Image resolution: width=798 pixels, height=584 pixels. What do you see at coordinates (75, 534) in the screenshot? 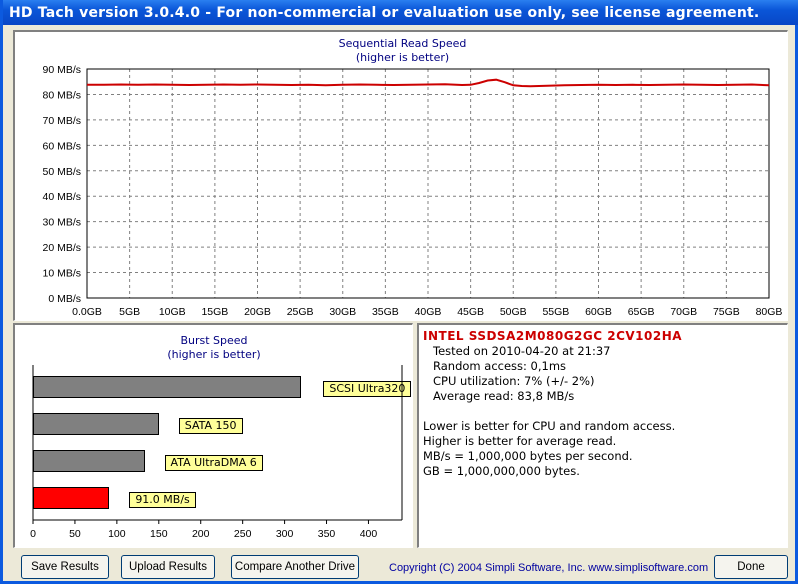
I see `burst-tick-label: 50` at bounding box center [75, 534].